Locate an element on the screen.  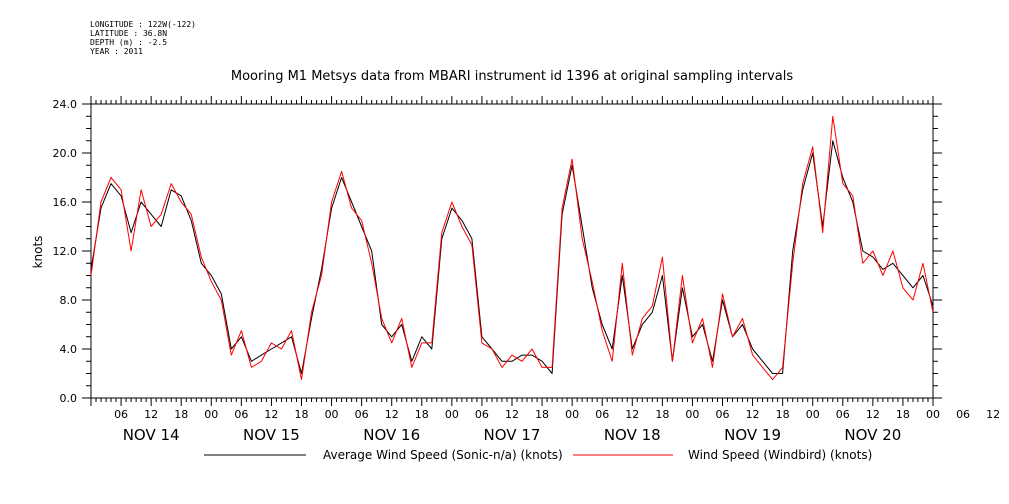
x-day-label: NOV 17 is located at coordinates (512, 435).